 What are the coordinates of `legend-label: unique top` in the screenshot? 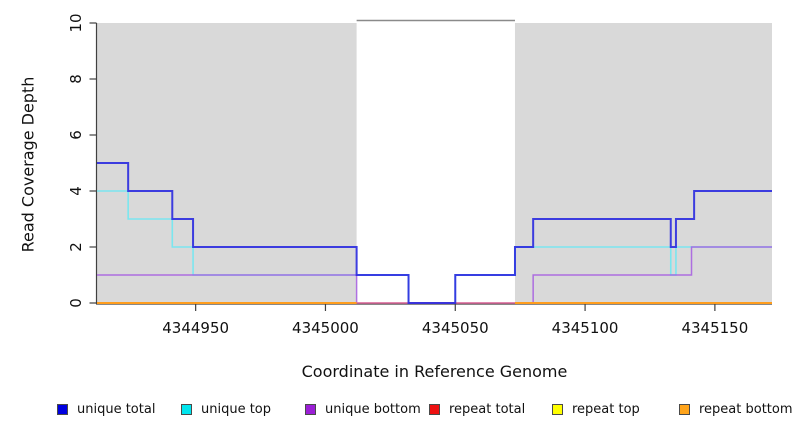 It's located at (236, 409).